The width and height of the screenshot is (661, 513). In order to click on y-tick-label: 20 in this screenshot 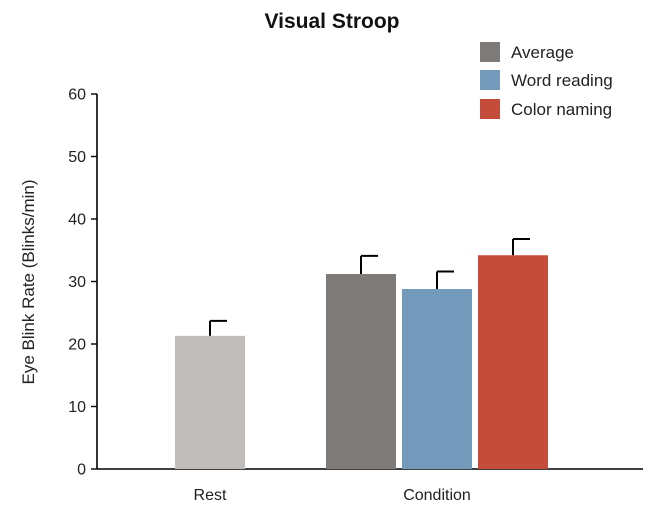, I will do `click(77, 345)`.